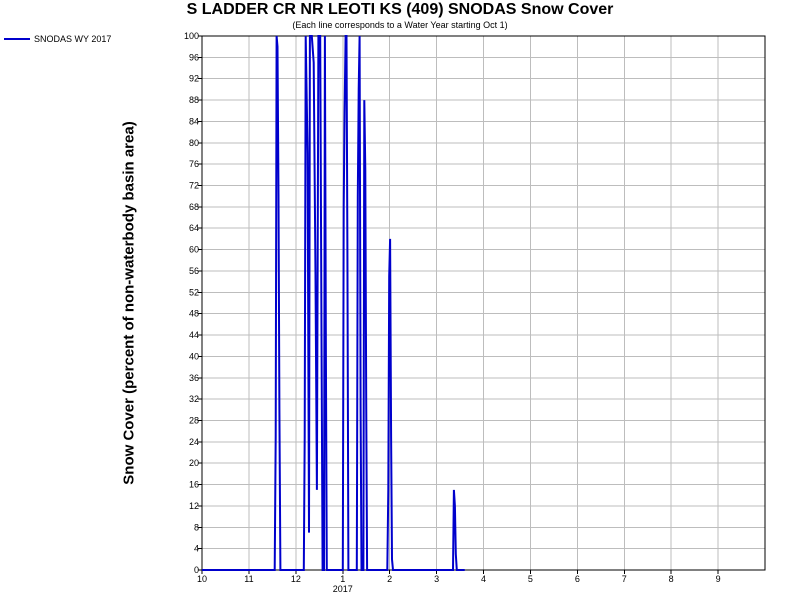 The image size is (800, 600). Describe the element at coordinates (194, 186) in the screenshot. I see `y-tick-label: 72` at that location.